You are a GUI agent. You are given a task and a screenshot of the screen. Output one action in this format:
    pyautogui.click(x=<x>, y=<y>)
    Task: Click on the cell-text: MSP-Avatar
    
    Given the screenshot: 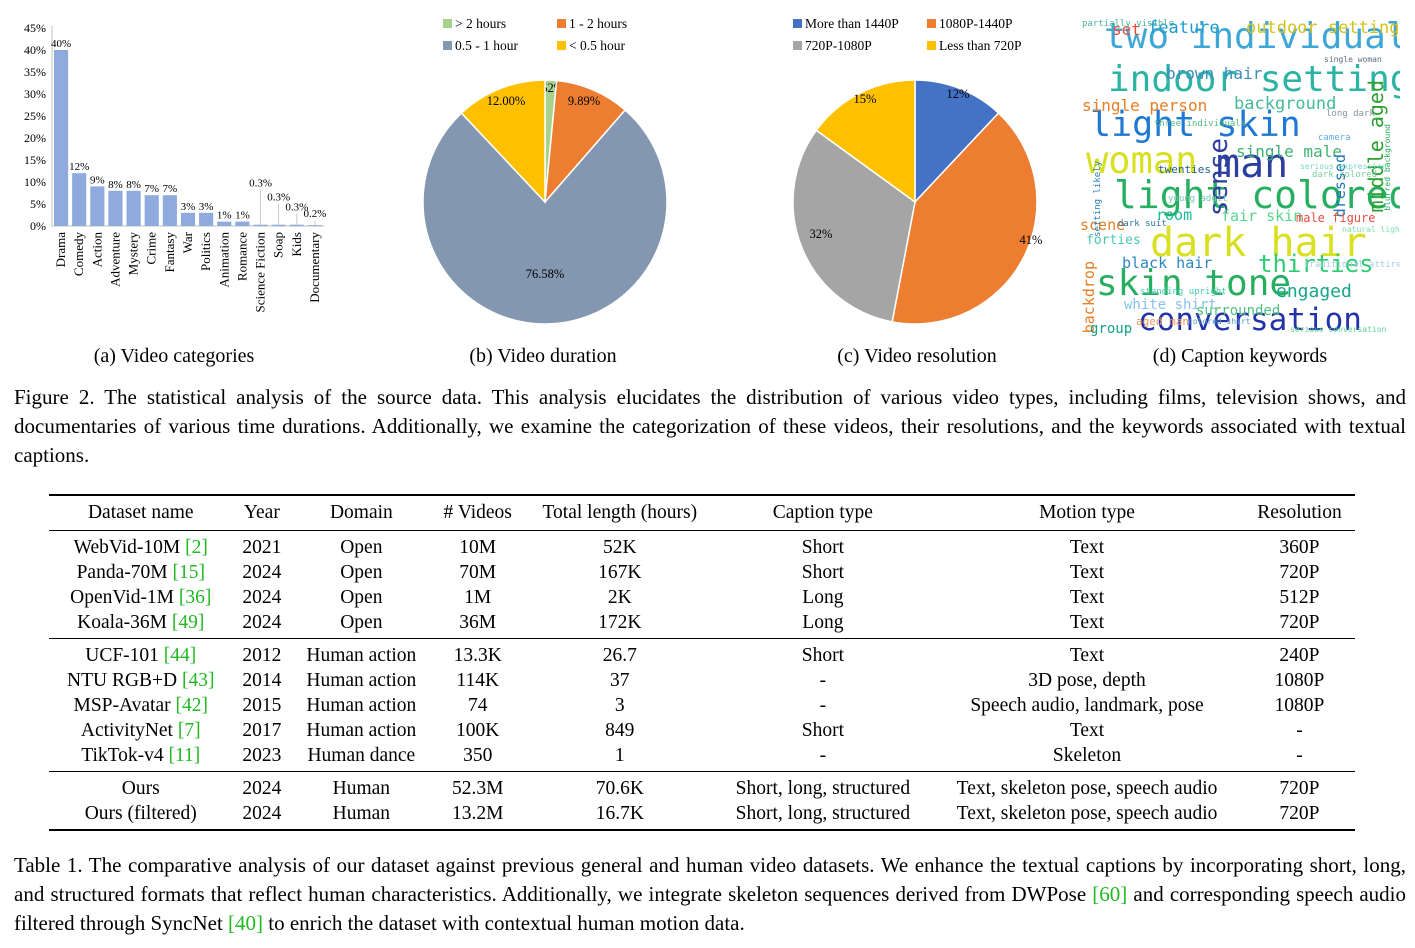 What is the action you would take?
    pyautogui.click(x=124, y=705)
    